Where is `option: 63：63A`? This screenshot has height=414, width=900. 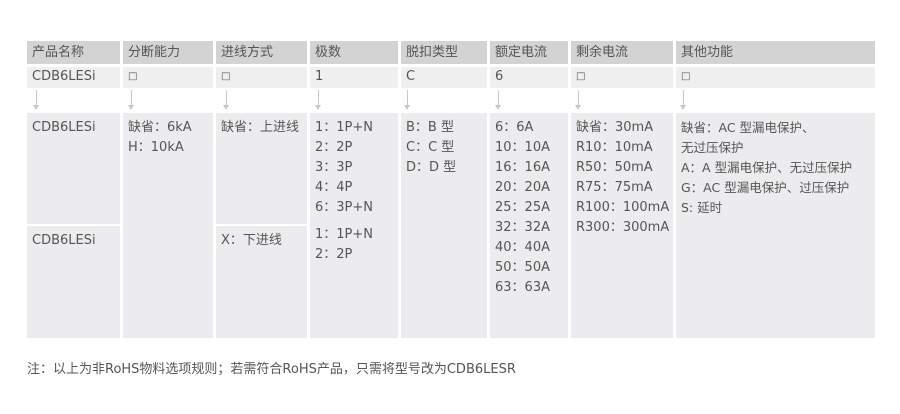
option: 63：63A is located at coordinates (522, 287).